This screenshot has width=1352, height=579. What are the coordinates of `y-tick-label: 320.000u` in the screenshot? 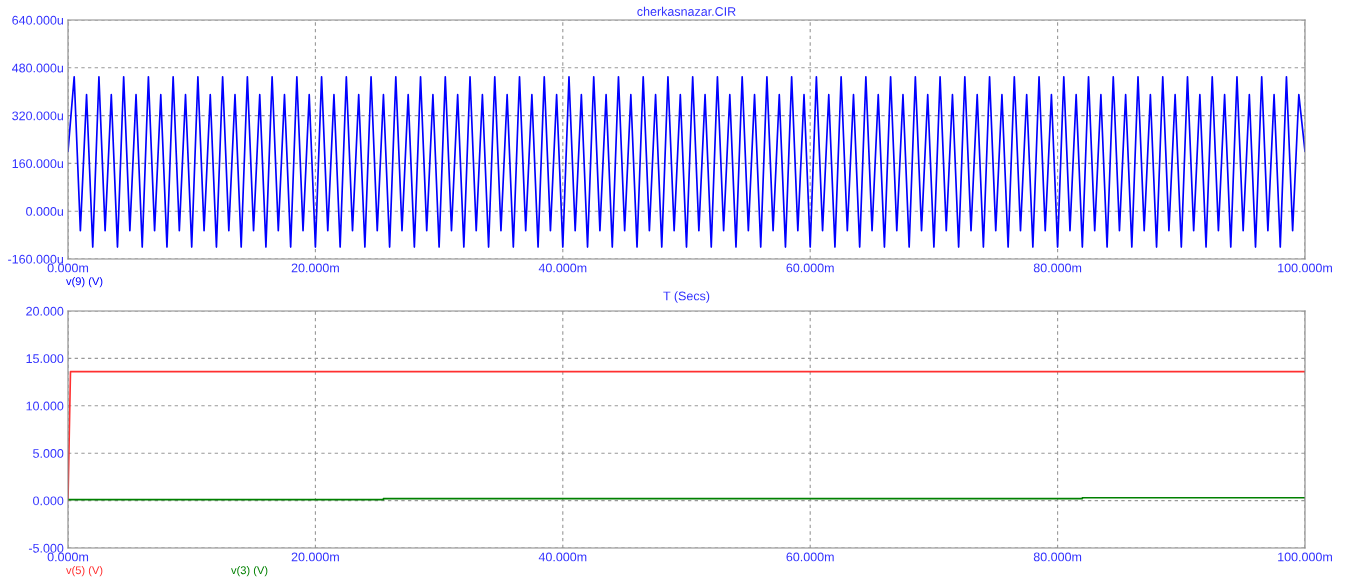 It's located at (38, 116).